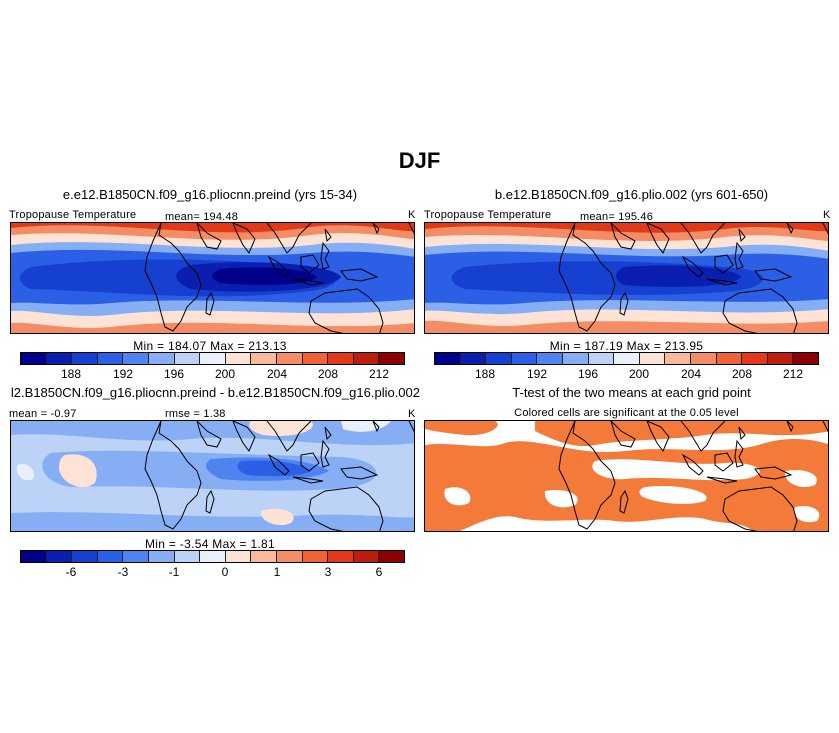 Image resolution: width=839 pixels, height=733 pixels. Describe the element at coordinates (225, 572) in the screenshot. I see `colorbar-tick: 0` at that location.